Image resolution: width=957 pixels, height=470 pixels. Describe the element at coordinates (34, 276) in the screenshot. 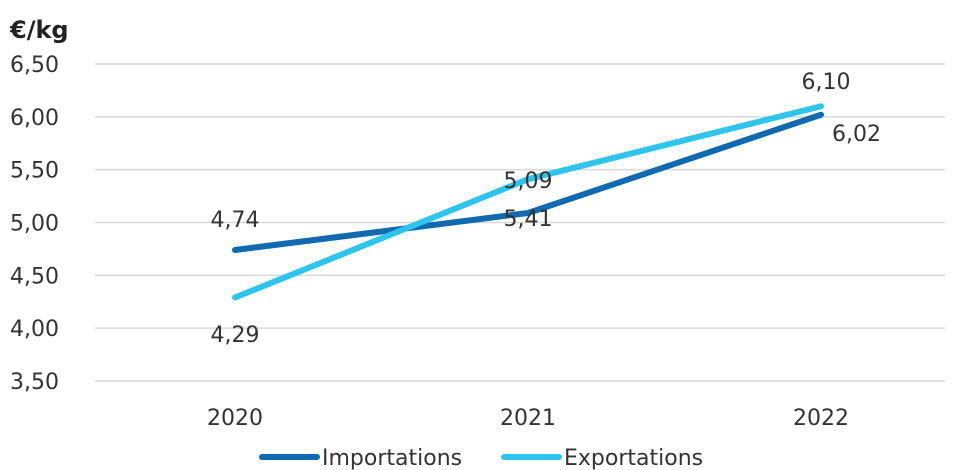

I see `y-tick-label: 4,50` at that location.